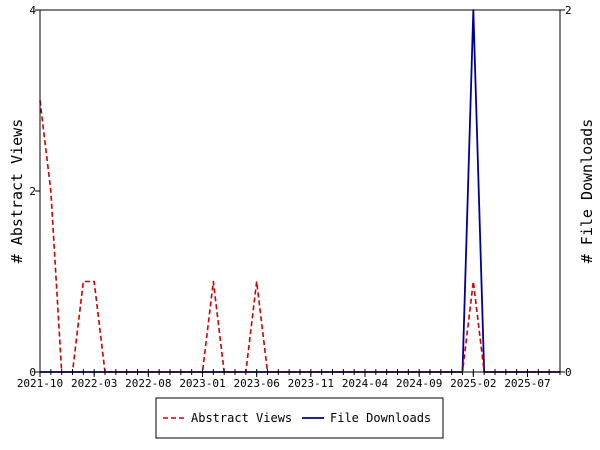 This screenshot has width=600, height=450. I want to click on y-left-tick-label: 0, so click(32, 372).